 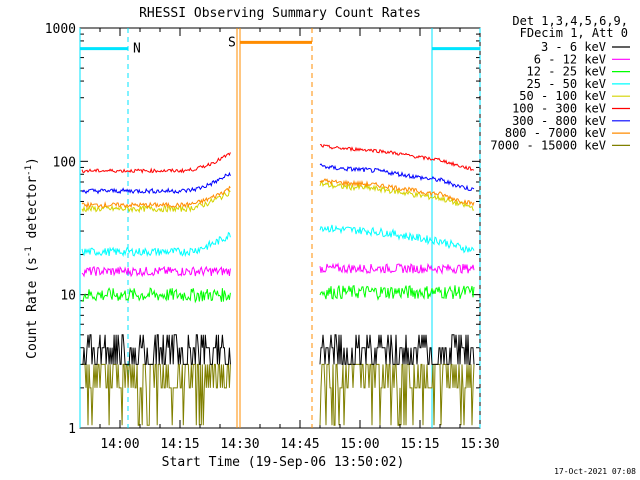 What do you see at coordinates (32, 211) in the screenshot?
I see `y-axis-label-part: detector` at bounding box center [32, 211].